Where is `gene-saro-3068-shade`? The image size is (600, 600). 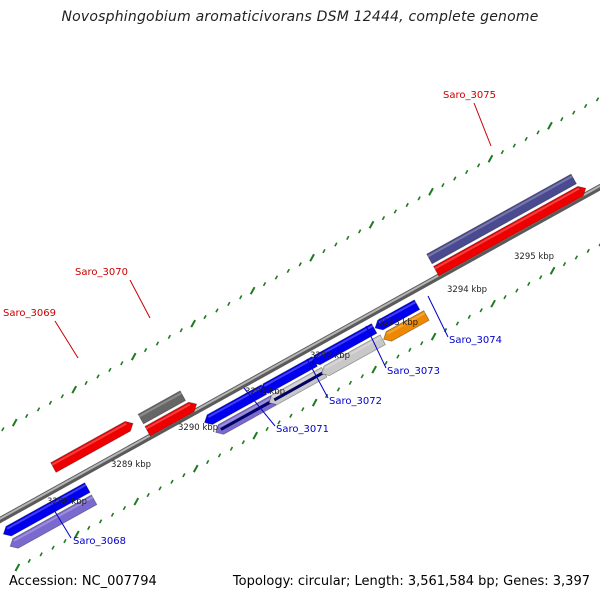
gene-saro-3068-shade is located at coordinates (46, 507).